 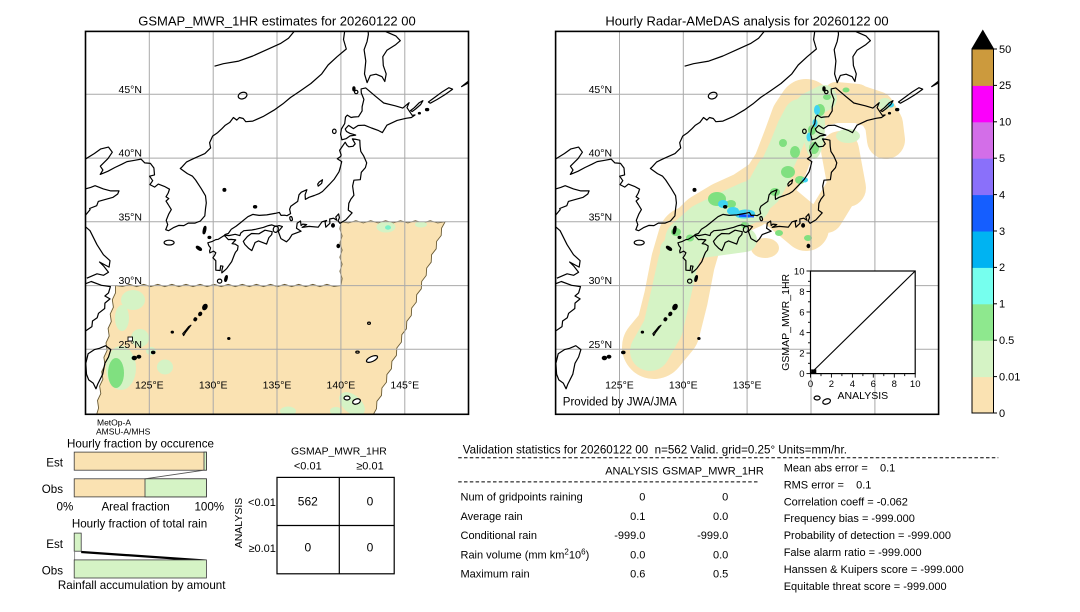 I want to click on svg-text: Hourly fraction by occurence, so click(x=140, y=444).